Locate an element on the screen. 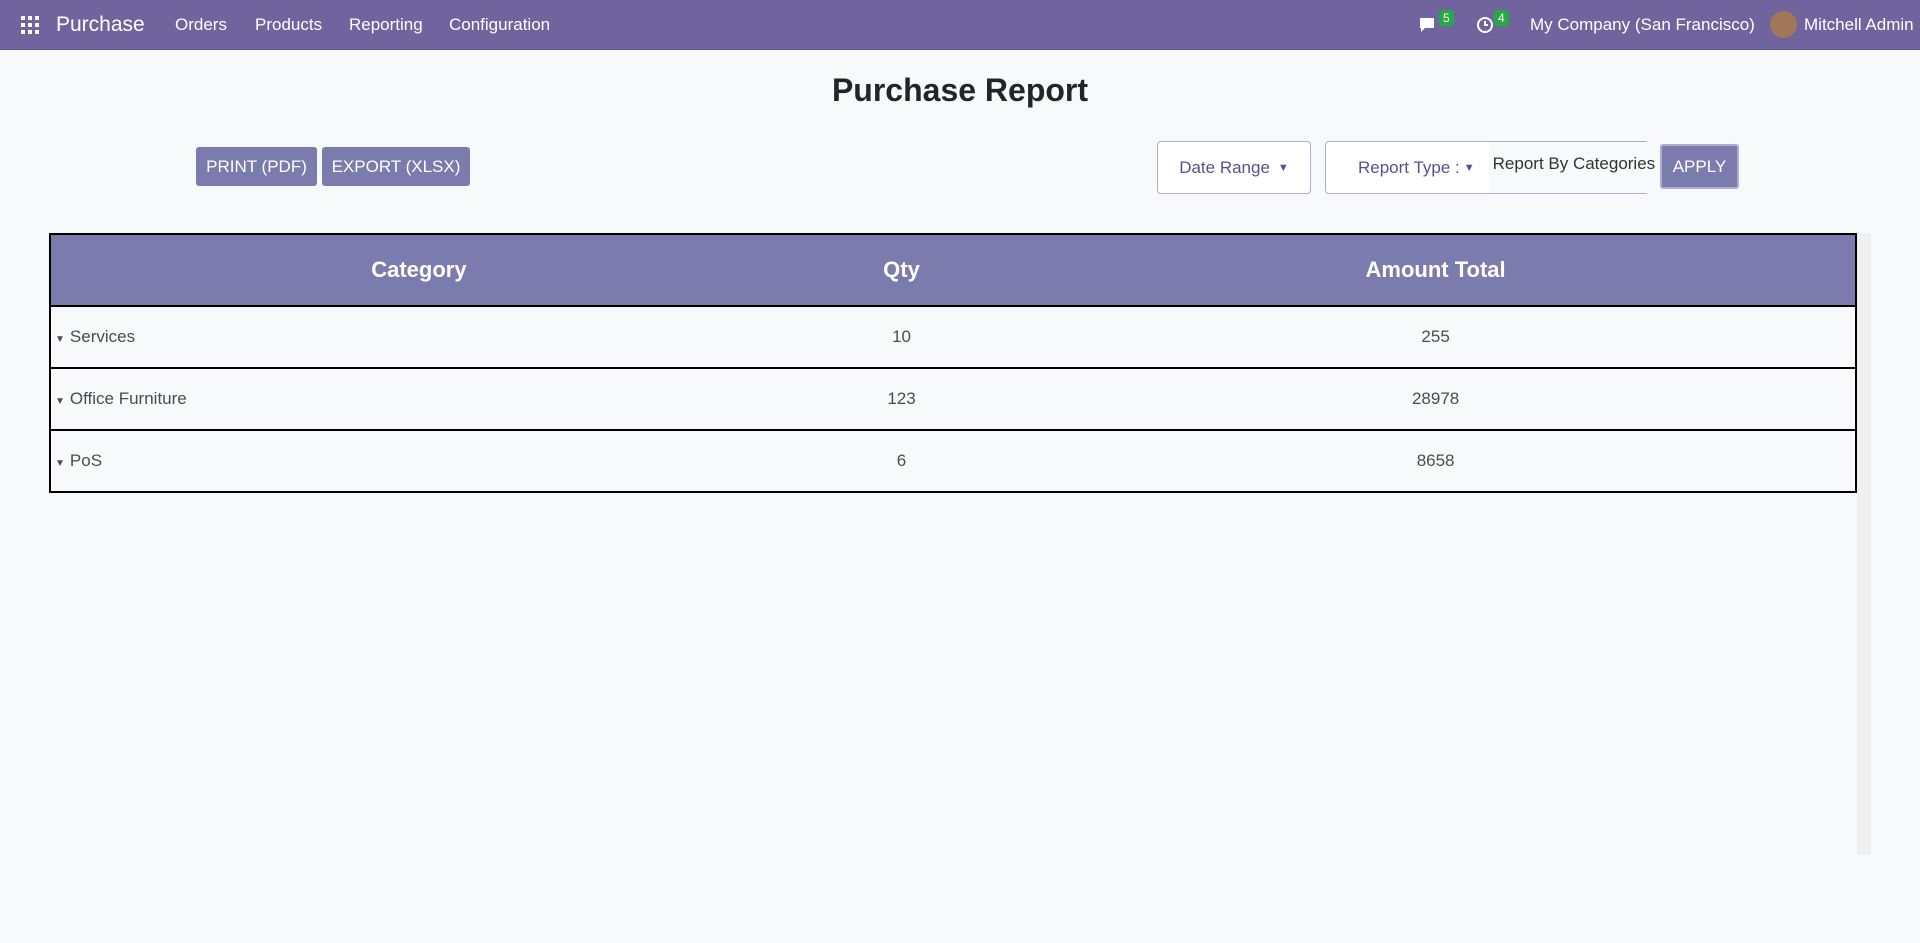 The width and height of the screenshot is (1920, 943). table-row: ▼ PoS 6 8658 is located at coordinates (953, 460).